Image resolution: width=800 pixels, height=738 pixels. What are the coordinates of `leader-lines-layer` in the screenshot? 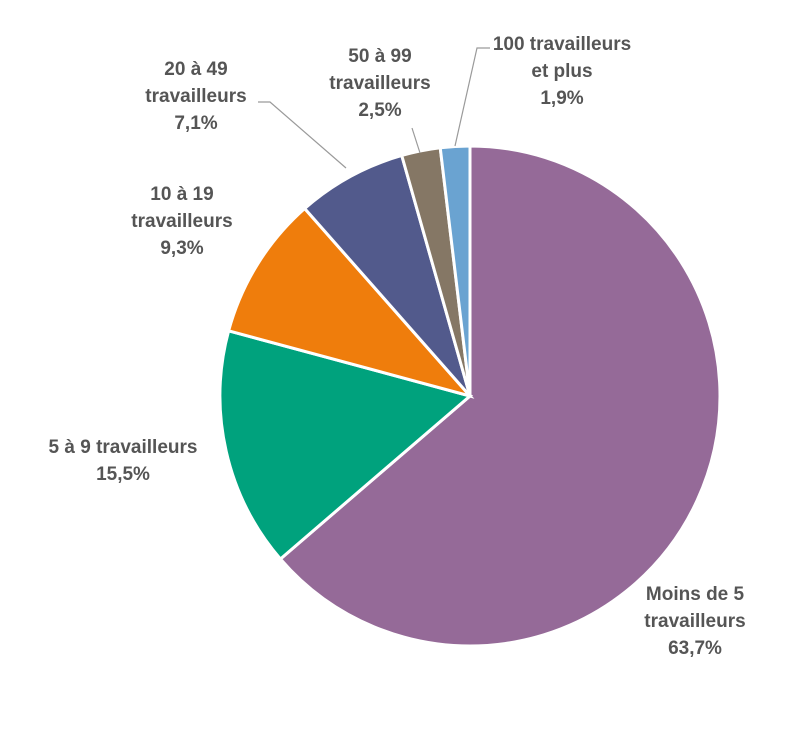 It's located at (374, 108).